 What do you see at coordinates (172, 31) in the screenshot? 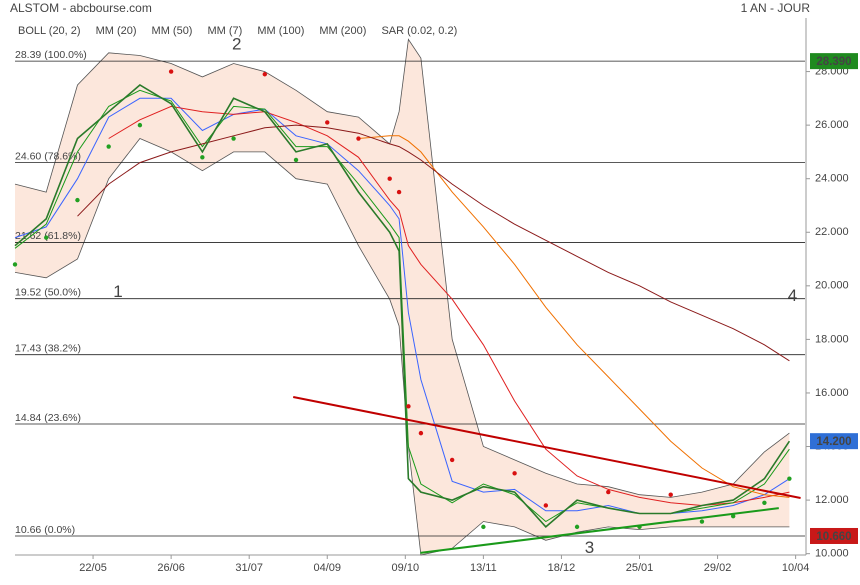
I see `legend-entry: MM (50)` at bounding box center [172, 31].